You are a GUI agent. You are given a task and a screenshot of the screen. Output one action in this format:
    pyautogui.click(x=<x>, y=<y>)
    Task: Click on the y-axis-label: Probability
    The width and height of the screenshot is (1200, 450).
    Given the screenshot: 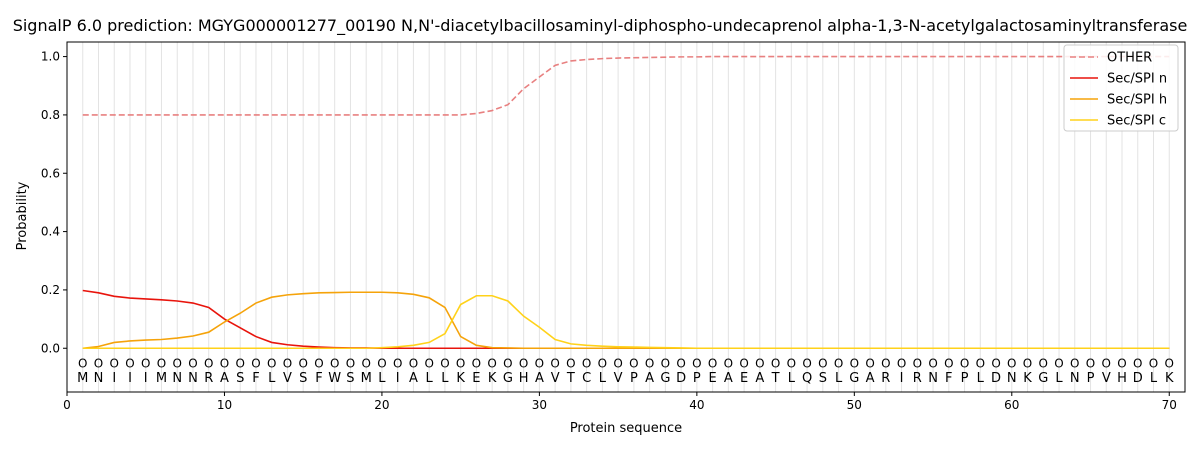 What is the action you would take?
    pyautogui.click(x=22, y=215)
    